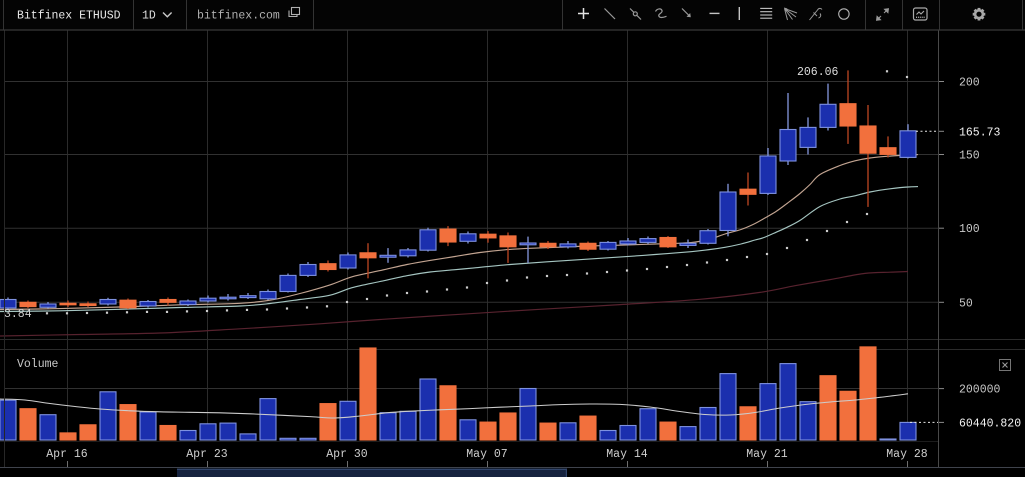  I want to click on svg-text: May 14, so click(627, 454).